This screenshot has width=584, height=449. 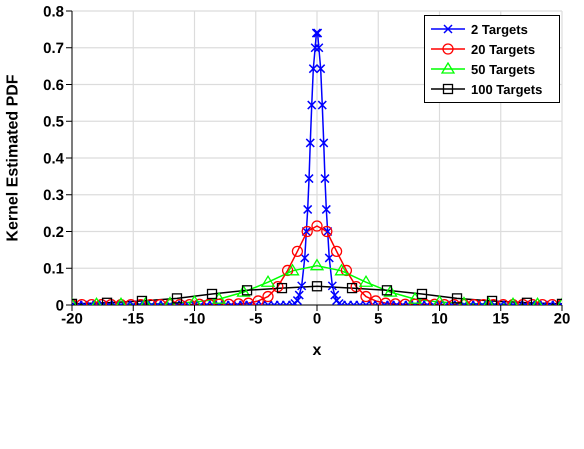 What do you see at coordinates (317, 319) in the screenshot?
I see `x-tick-label: 0` at bounding box center [317, 319].